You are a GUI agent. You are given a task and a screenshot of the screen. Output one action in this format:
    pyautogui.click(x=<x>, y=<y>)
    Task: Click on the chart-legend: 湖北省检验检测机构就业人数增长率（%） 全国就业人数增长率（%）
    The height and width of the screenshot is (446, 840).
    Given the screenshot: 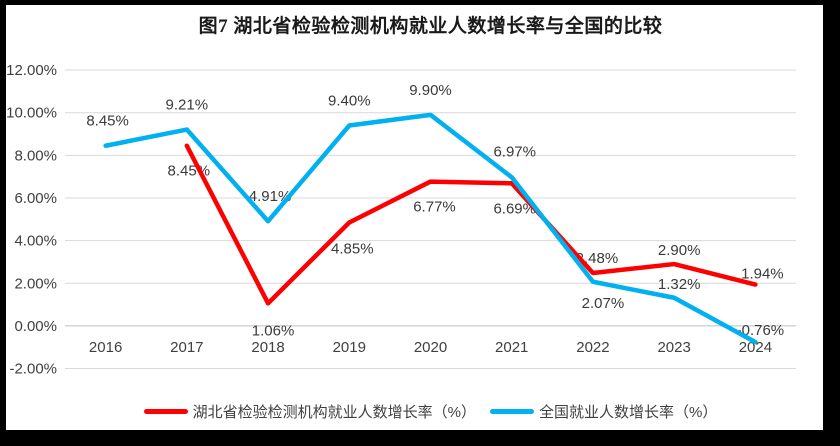 What is the action you would take?
    pyautogui.click(x=430, y=411)
    